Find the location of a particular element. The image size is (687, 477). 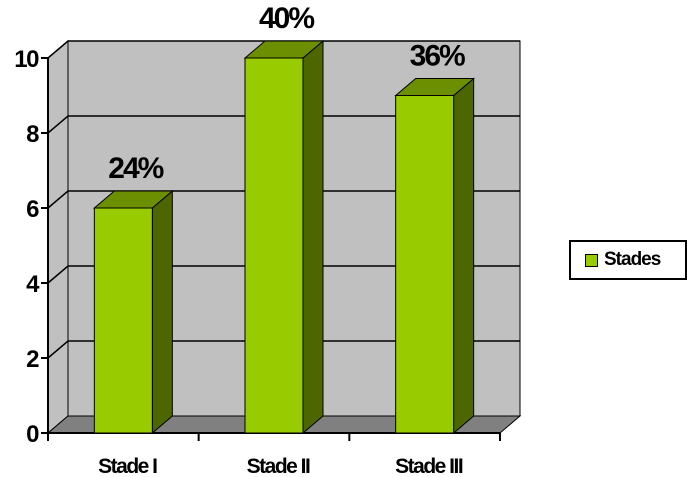

data-label: 24% is located at coordinates (135, 168).